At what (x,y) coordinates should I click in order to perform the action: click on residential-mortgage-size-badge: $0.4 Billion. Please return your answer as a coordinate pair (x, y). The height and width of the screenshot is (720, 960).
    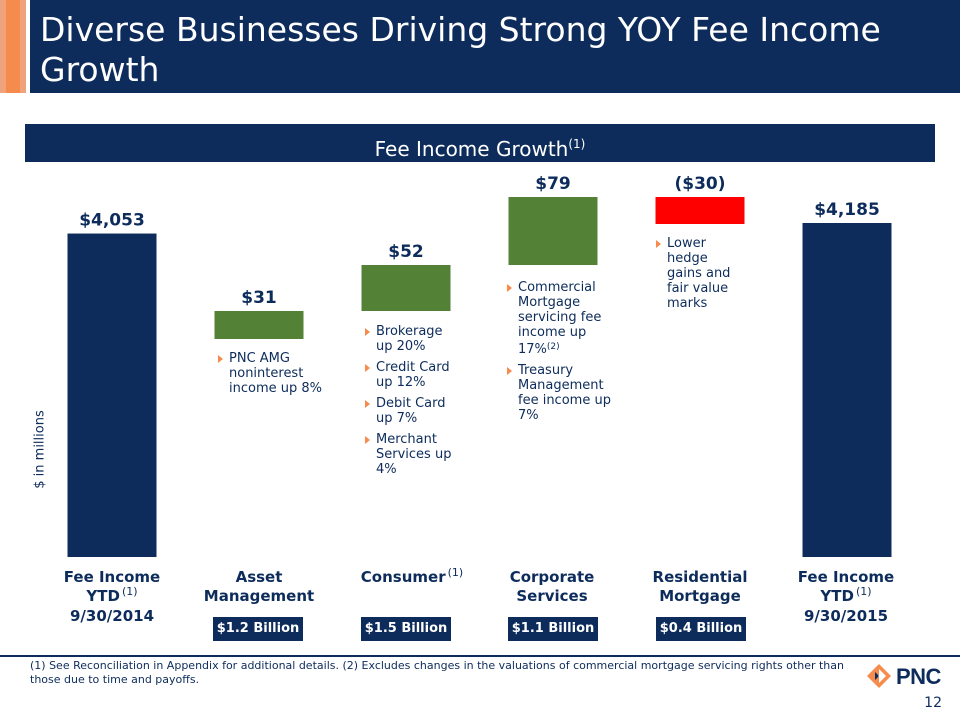
    Looking at the image, I should click on (701, 629).